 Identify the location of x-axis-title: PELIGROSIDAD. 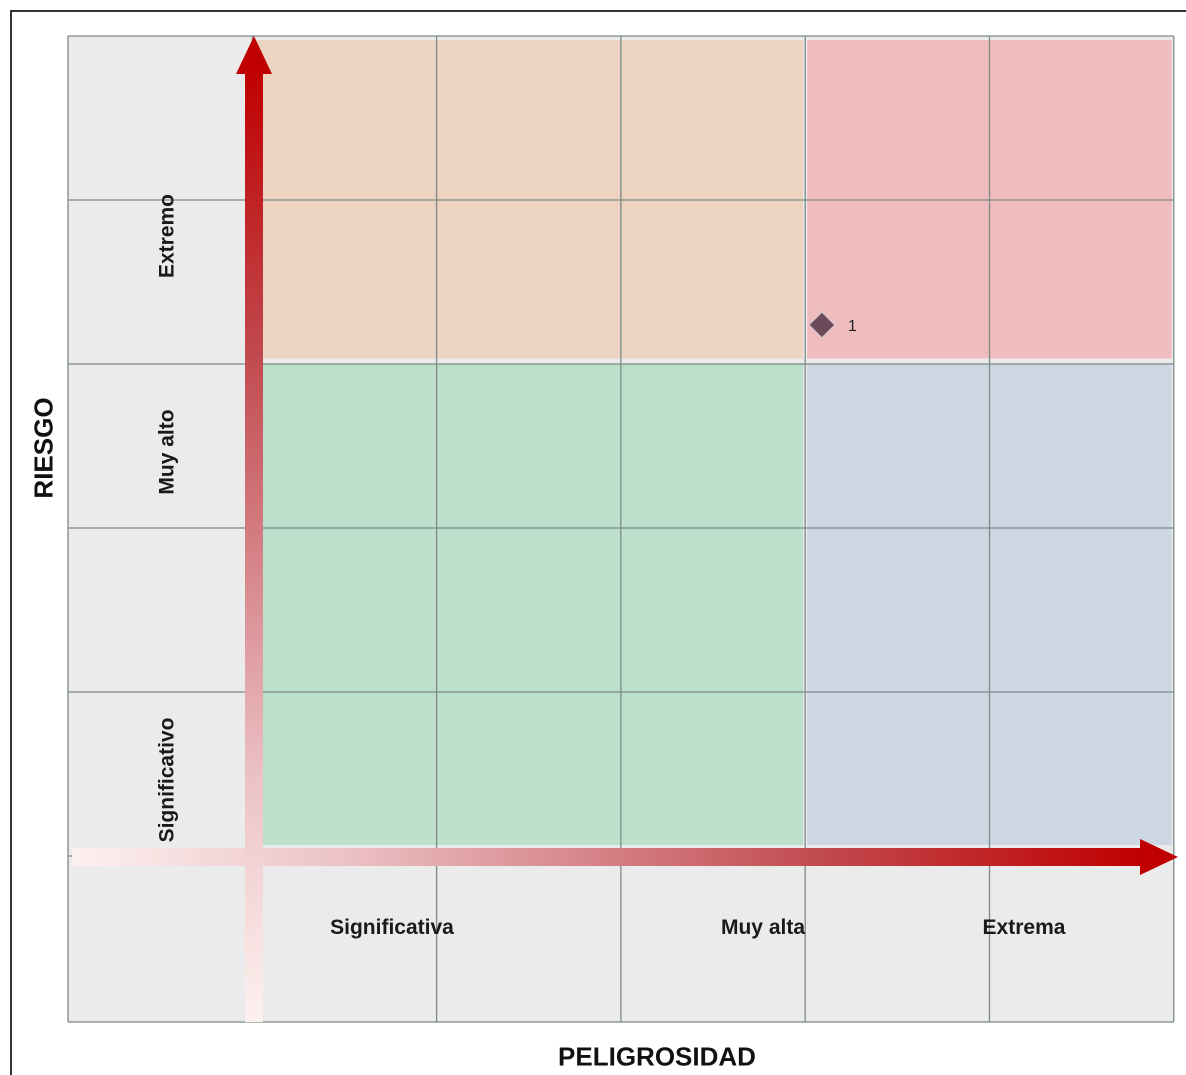
(657, 1056).